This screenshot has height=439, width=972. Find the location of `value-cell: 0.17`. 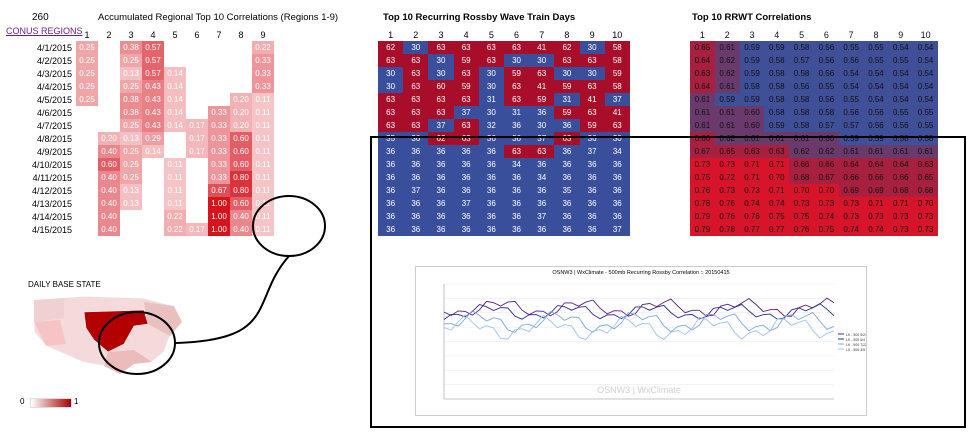

value-cell: 0.17 is located at coordinates (197, 229).